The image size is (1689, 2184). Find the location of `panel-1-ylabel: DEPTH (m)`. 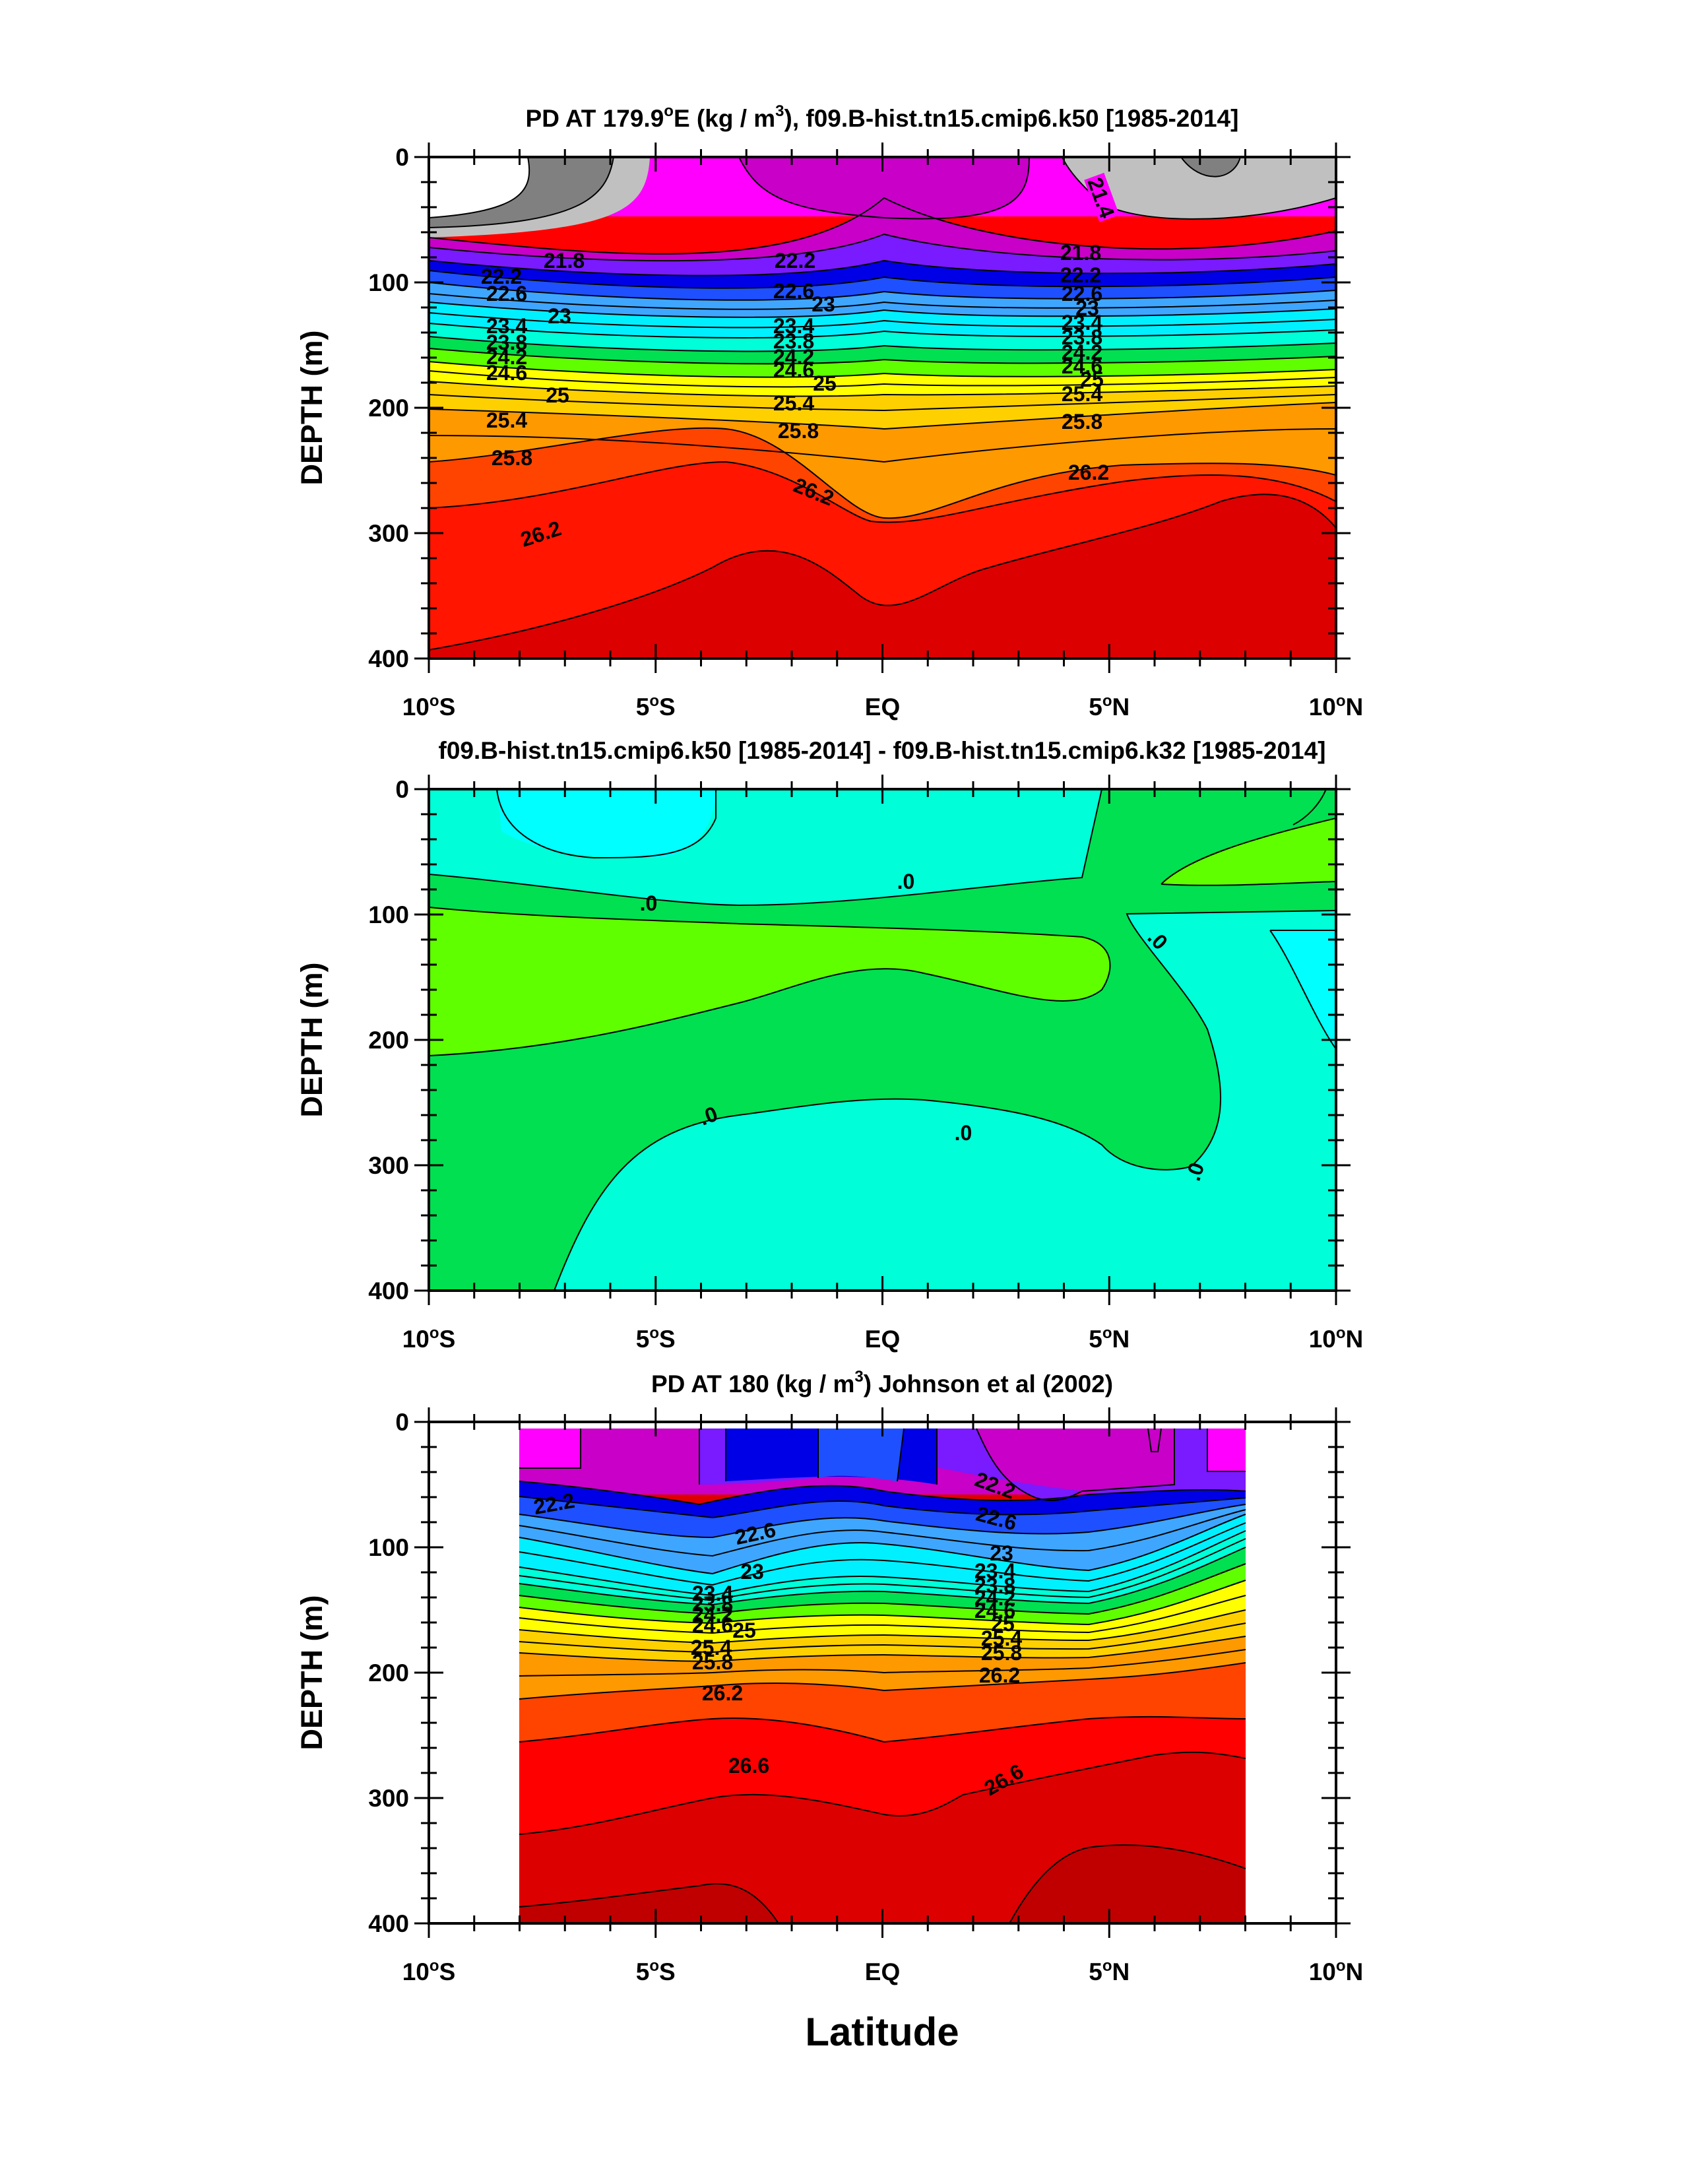

panel-1-ylabel: DEPTH (m) is located at coordinates (312, 408).